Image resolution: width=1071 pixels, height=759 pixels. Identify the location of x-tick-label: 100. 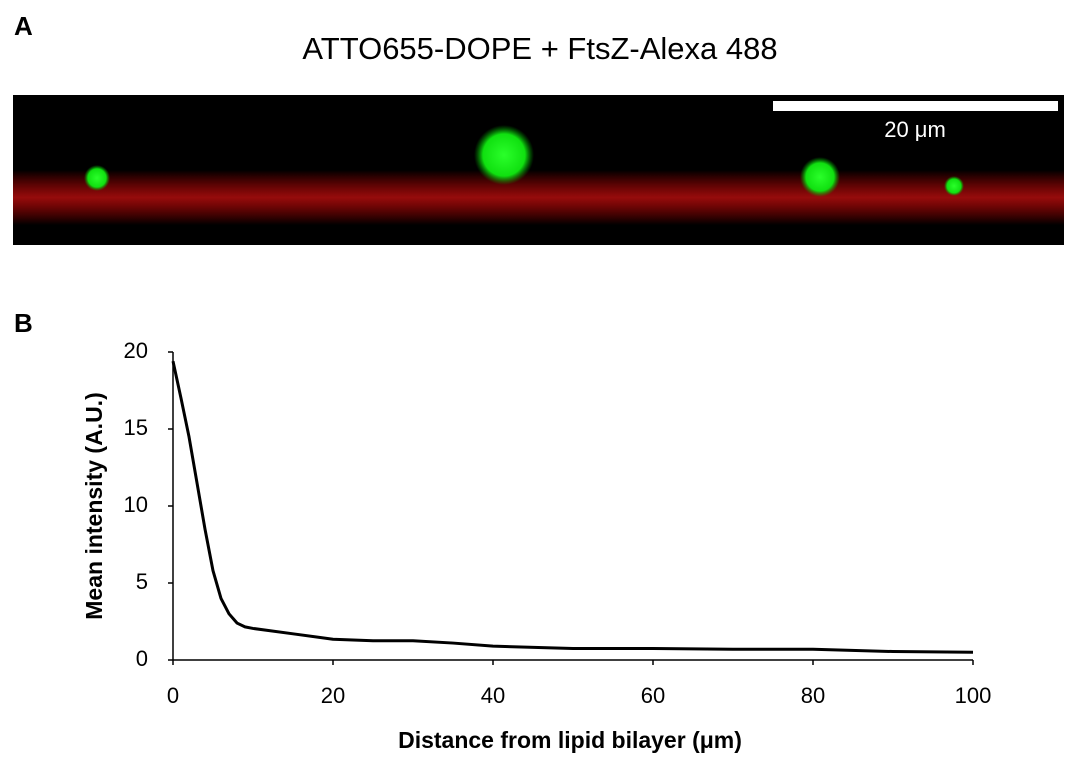
(973, 695).